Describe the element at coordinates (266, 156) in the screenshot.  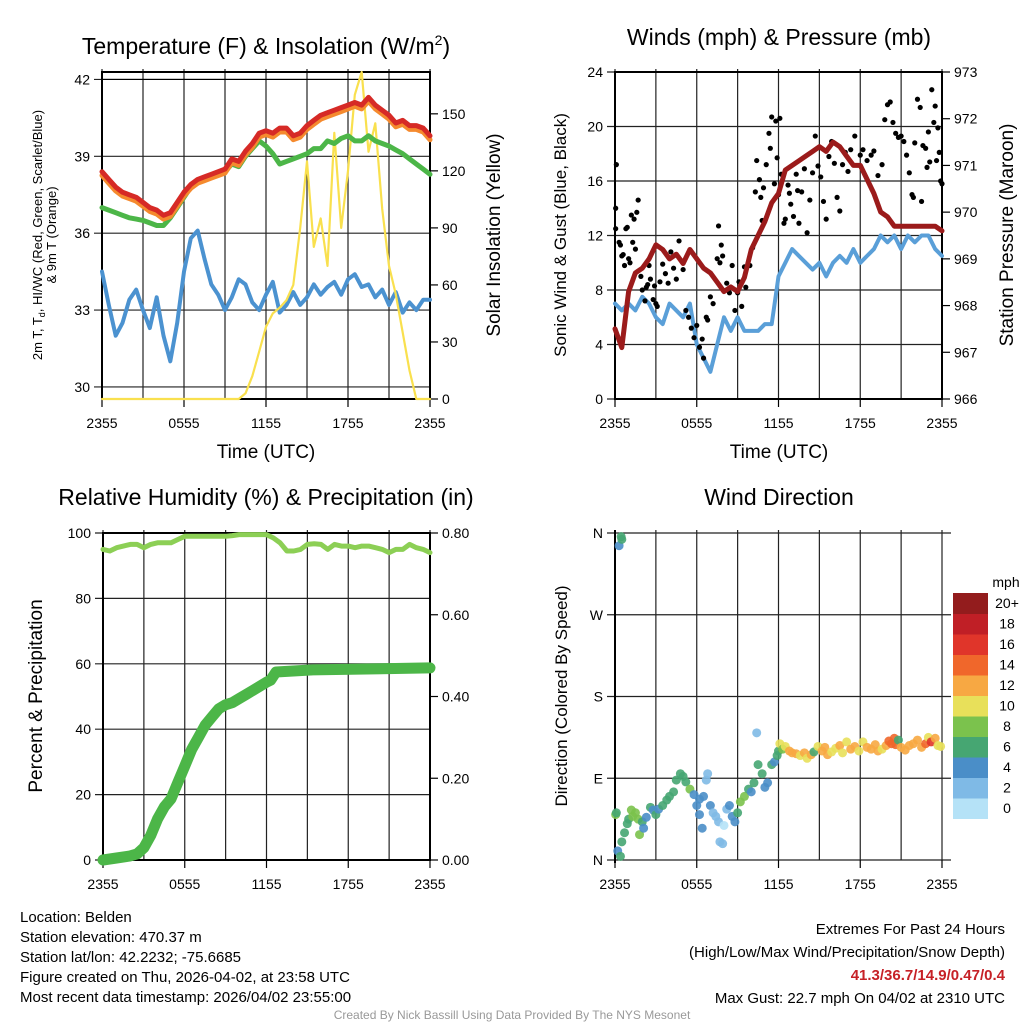
I see `series-2m-t` at that location.